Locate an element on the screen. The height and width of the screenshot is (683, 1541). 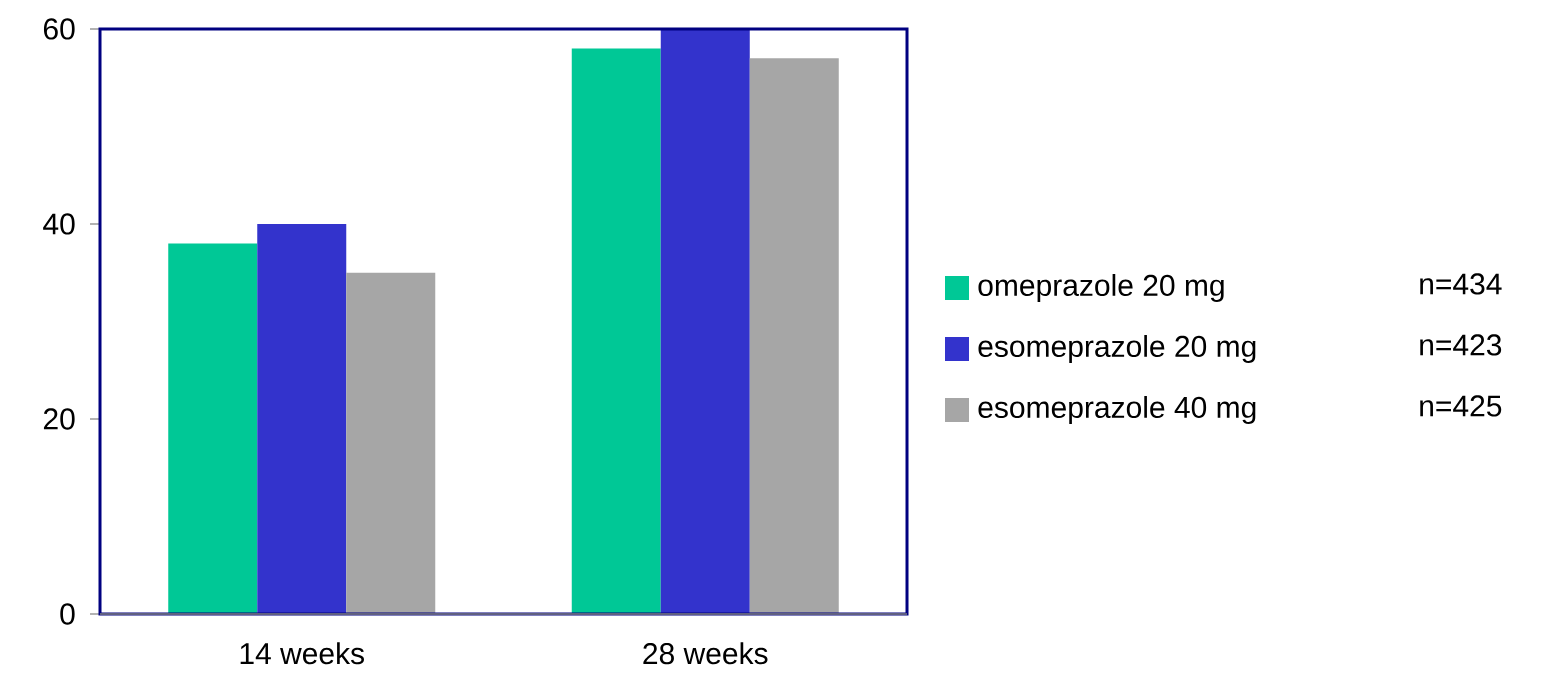
legend-label: omeprazole 20 mg is located at coordinates (1101, 288).